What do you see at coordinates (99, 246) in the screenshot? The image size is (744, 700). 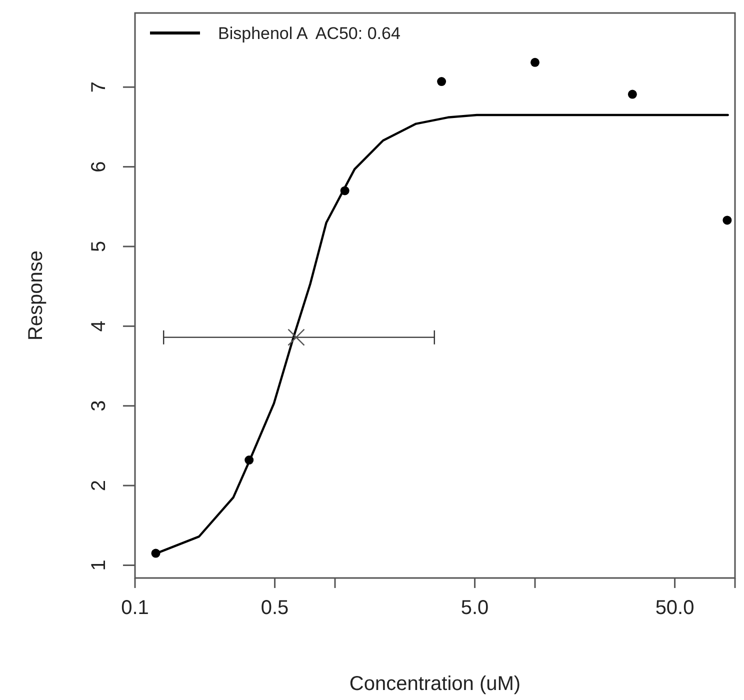 I see `y-tick-label: 5` at bounding box center [99, 246].